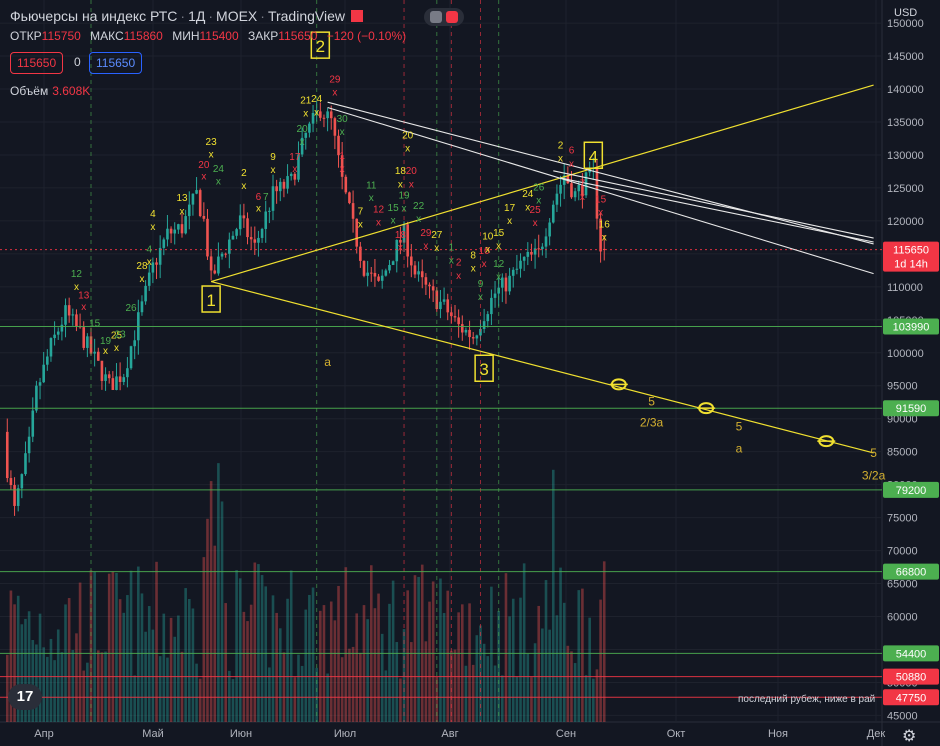 This screenshot has width=940, height=746. What do you see at coordinates (906, 13) in the screenshot?
I see `currency-selector: USD` at bounding box center [906, 13].